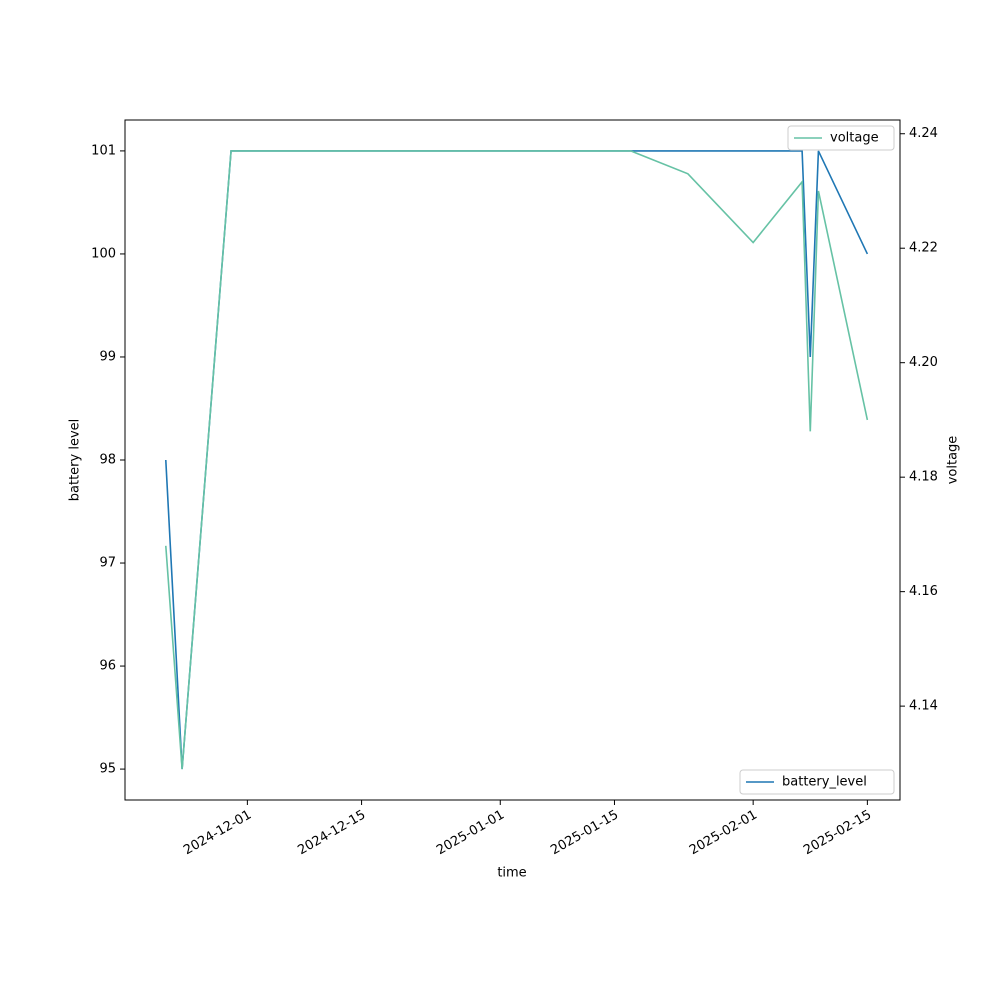 This screenshot has height=1004, width=1000. What do you see at coordinates (511, 873) in the screenshot?
I see `x-axis-label: time` at bounding box center [511, 873].